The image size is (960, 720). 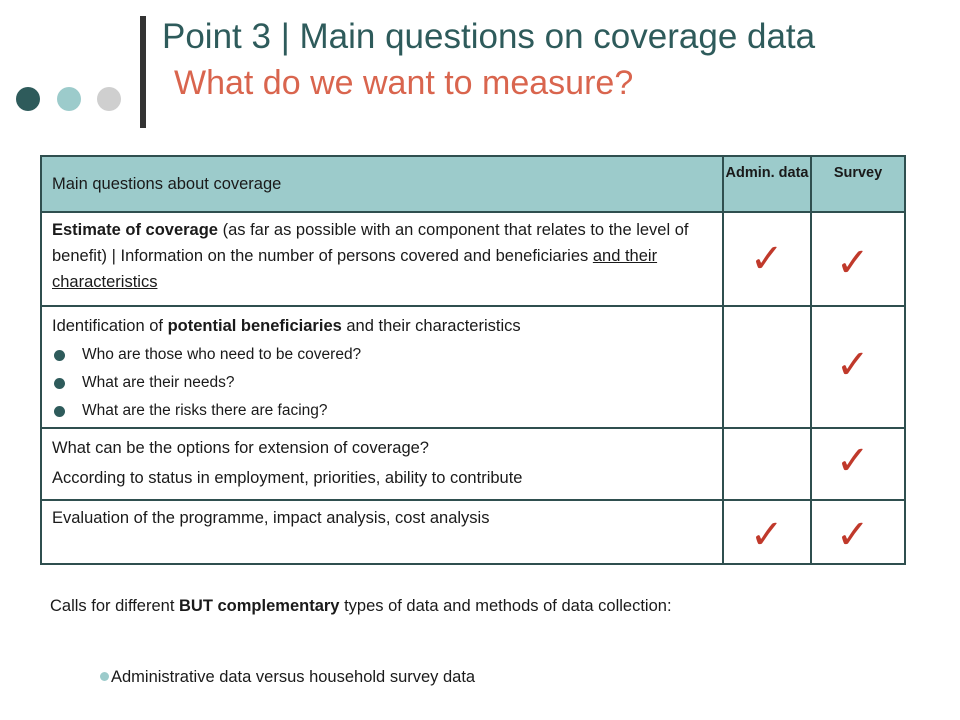 I want to click on table-header-question: Main questions about coverage, so click(x=382, y=184).